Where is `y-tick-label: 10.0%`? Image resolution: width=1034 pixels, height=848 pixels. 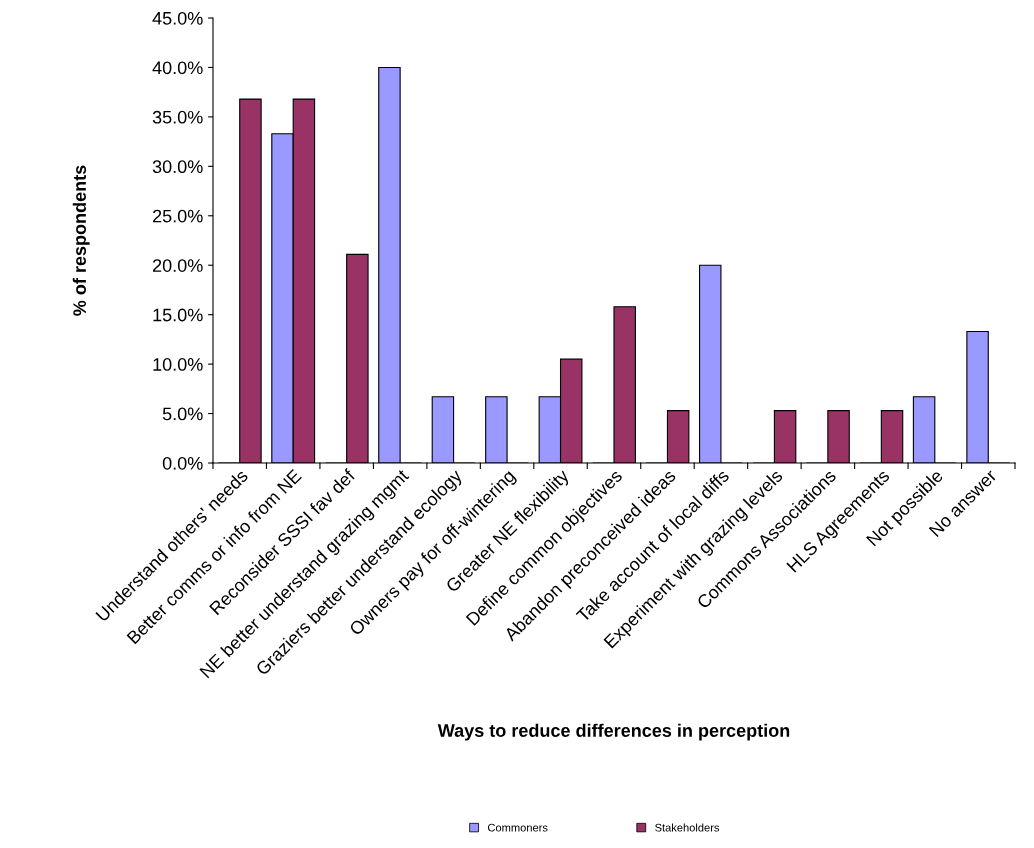
y-tick-label: 10.0% is located at coordinates (178, 364).